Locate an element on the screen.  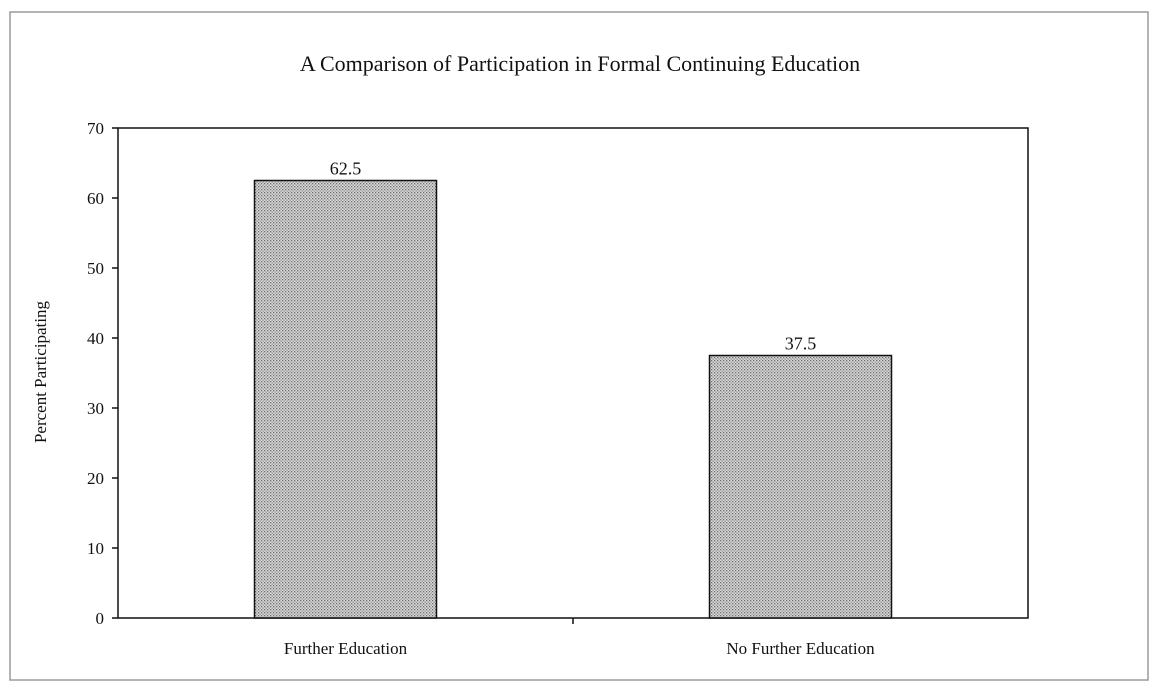
y-tick-label: 20 is located at coordinates (95, 478).